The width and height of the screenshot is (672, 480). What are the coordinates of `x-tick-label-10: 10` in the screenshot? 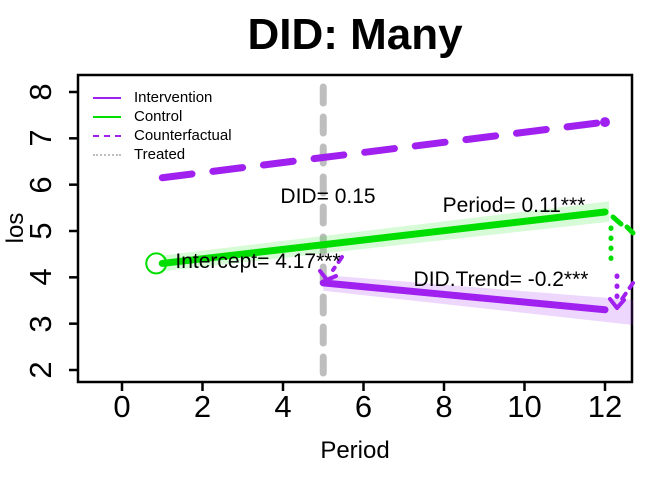 It's located at (524, 406).